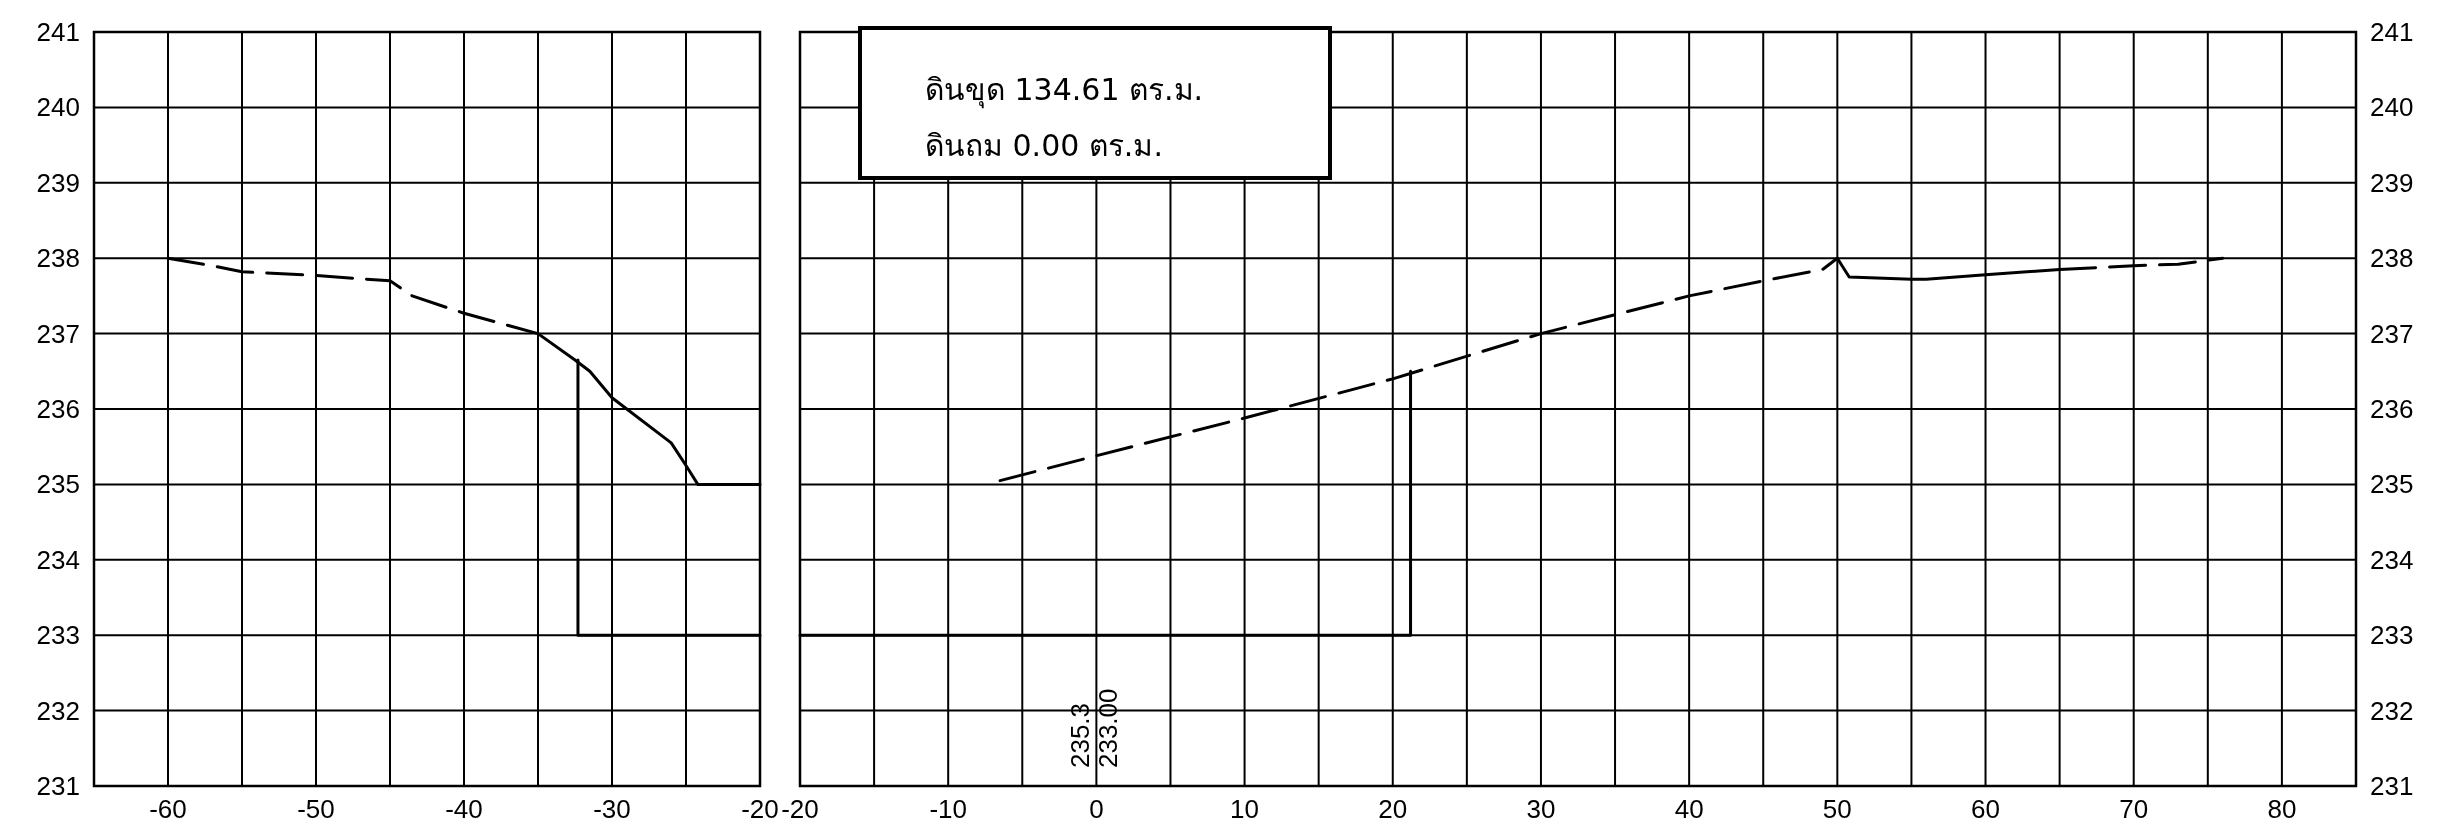 Image resolution: width=2443 pixels, height=824 pixels. I want to click on annotation: ดินถม 0.00 ตร.ม., so click(1044, 145).